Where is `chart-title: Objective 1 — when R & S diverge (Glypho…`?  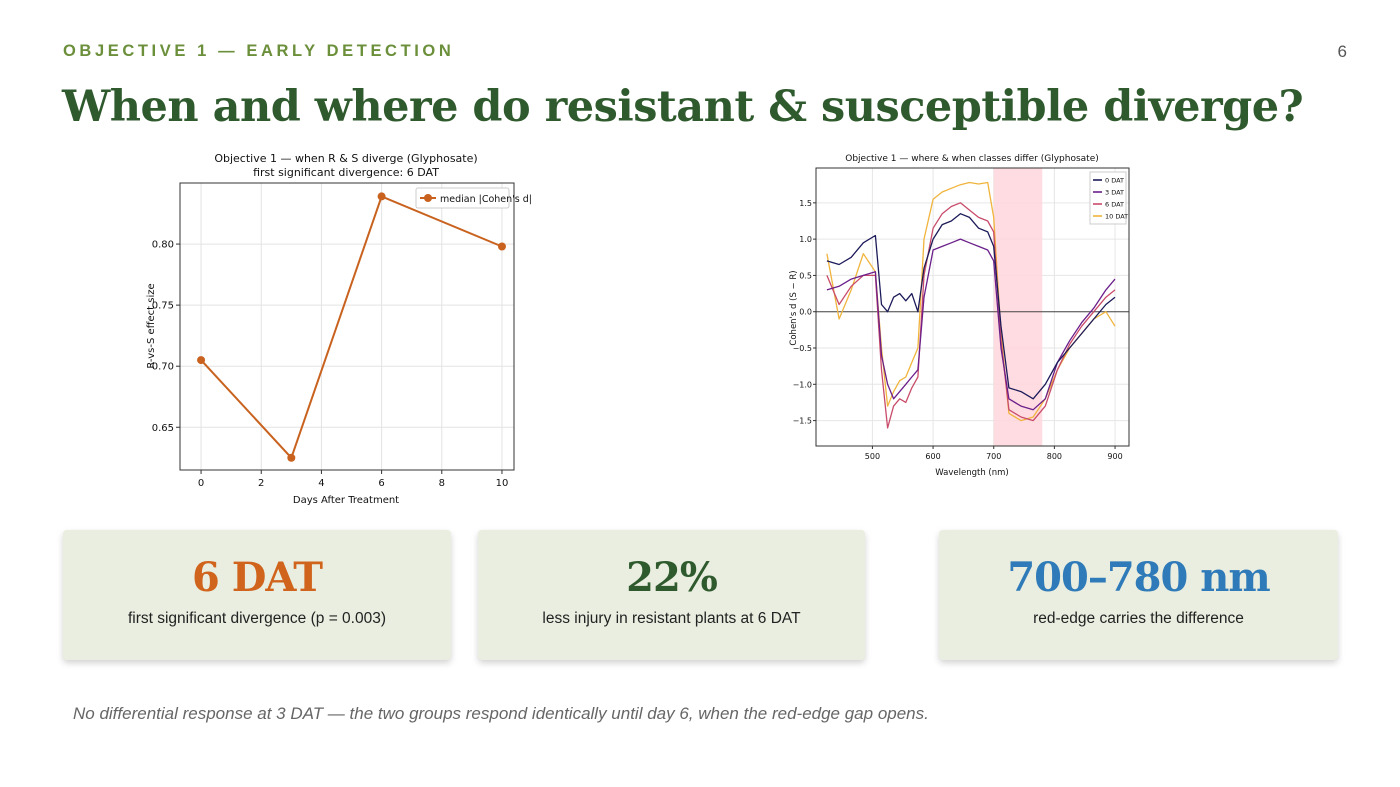 chart-title: Objective 1 — when R & S diverge (Glypho… is located at coordinates (345, 158).